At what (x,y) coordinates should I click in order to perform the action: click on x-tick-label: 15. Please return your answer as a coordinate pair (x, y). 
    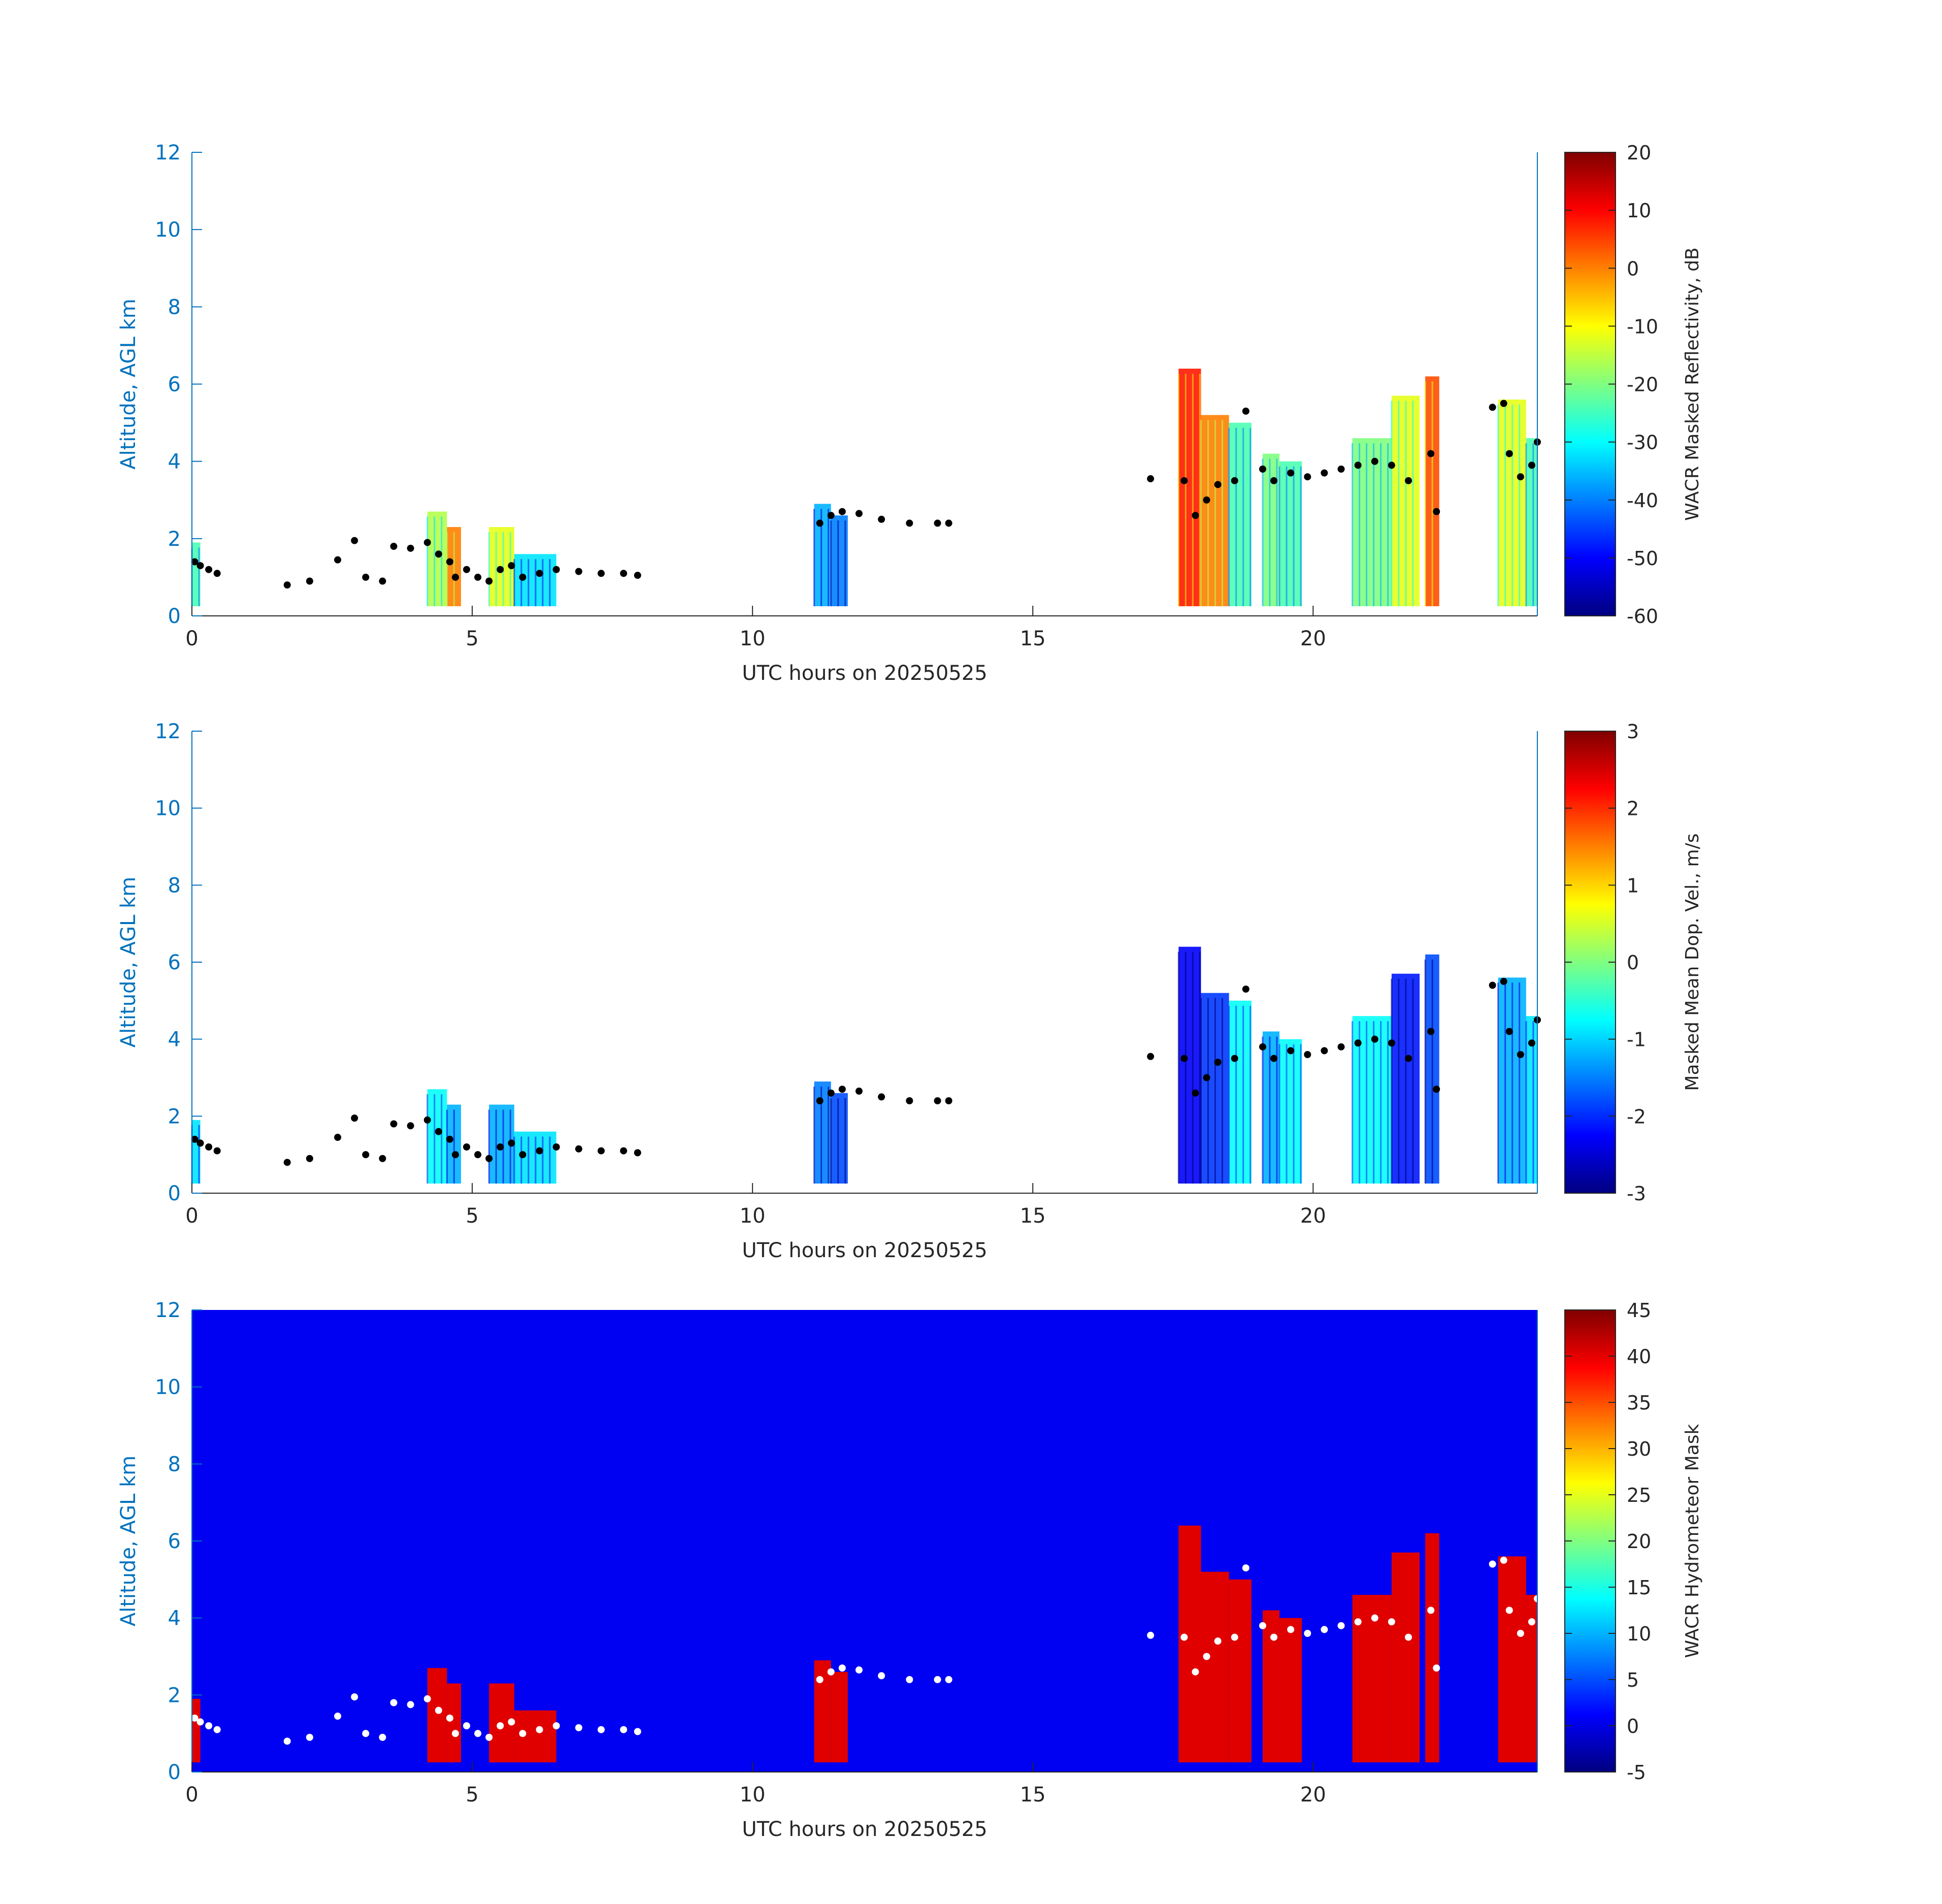
    Looking at the image, I should click on (1033, 639).